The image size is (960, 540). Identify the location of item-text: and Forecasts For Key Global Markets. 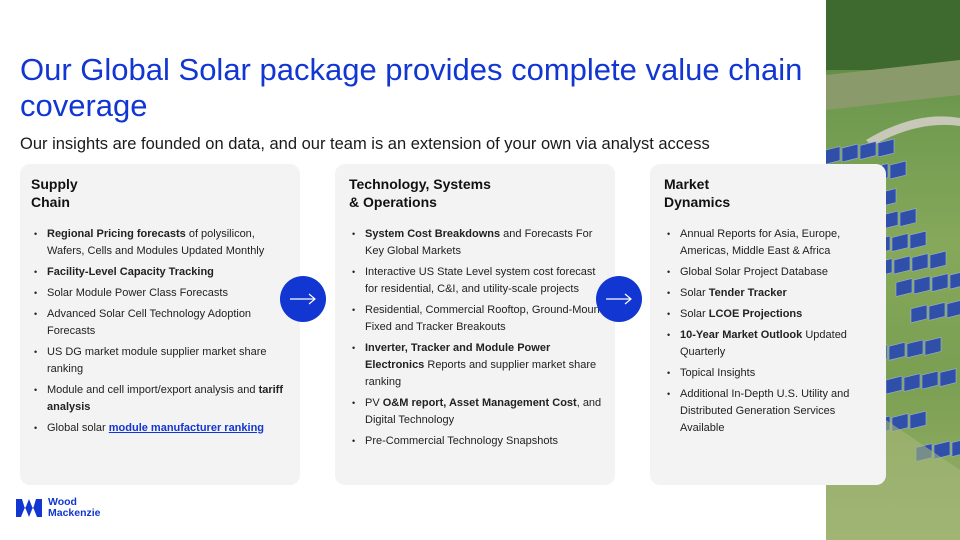
(479, 242).